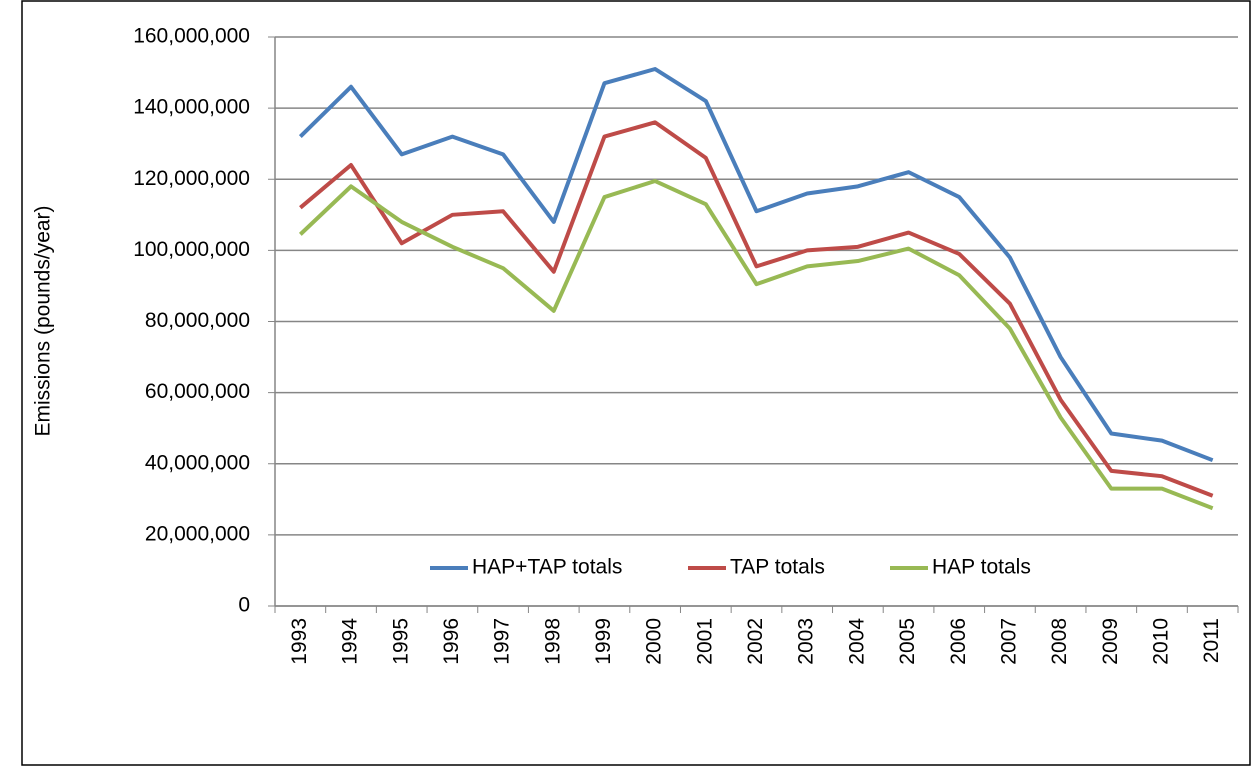 This screenshot has width=1252, height=766. Describe the element at coordinates (400, 641) in the screenshot. I see `x-tick-label: 1995` at that location.